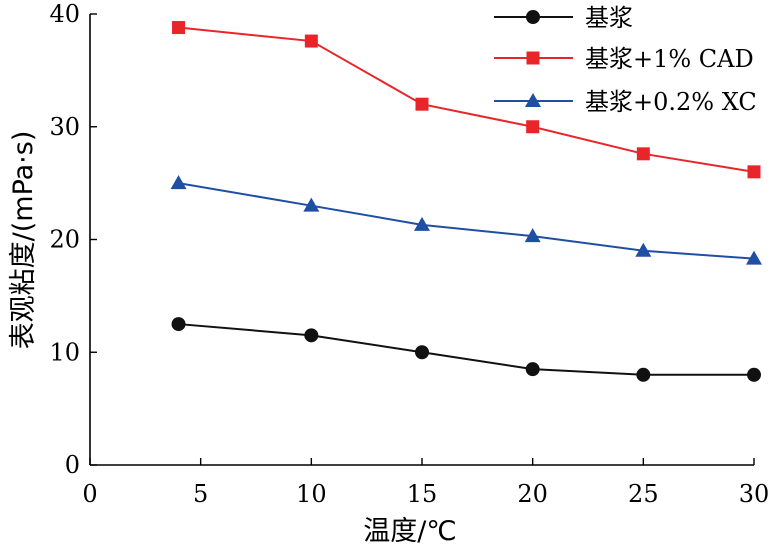  What do you see at coordinates (64, 352) in the screenshot?
I see `y-tick-label: 10` at bounding box center [64, 352].